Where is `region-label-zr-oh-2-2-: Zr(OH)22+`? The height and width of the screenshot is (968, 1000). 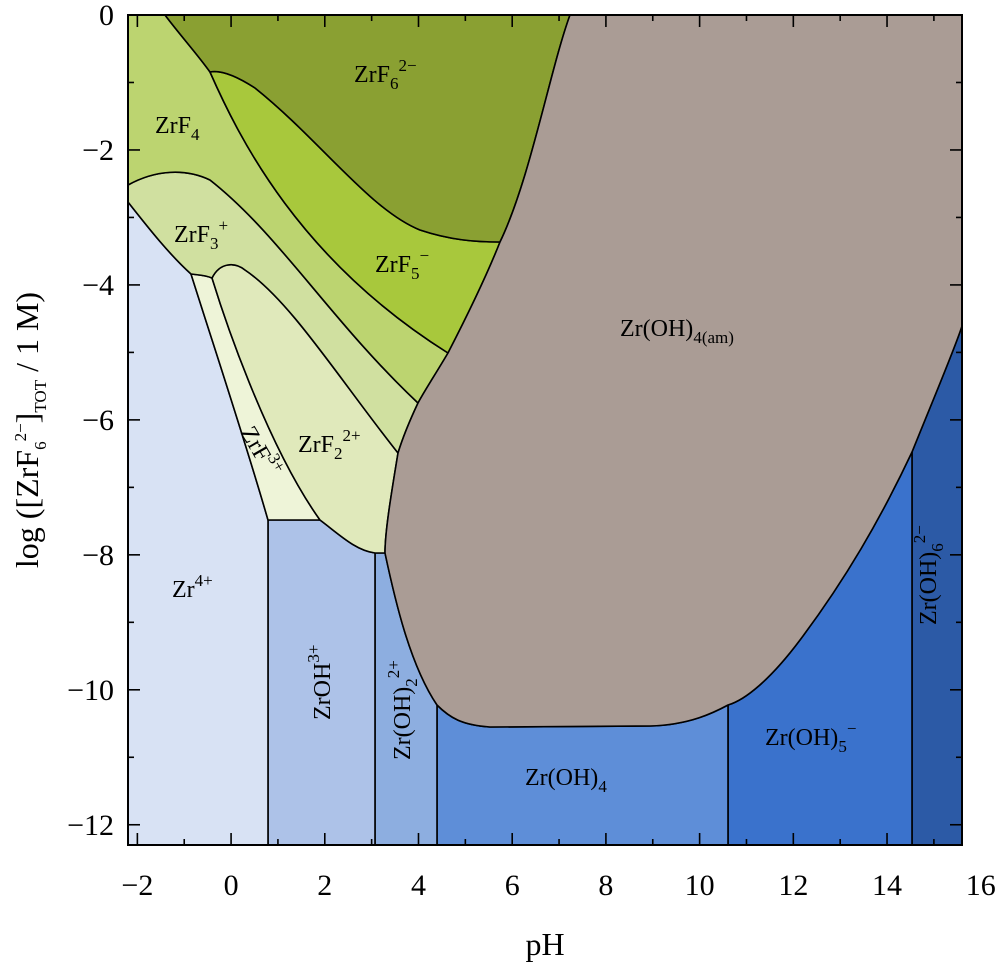
region-label-zr-oh-2-2-: Zr(OH)22+ is located at coordinates (402, 710).